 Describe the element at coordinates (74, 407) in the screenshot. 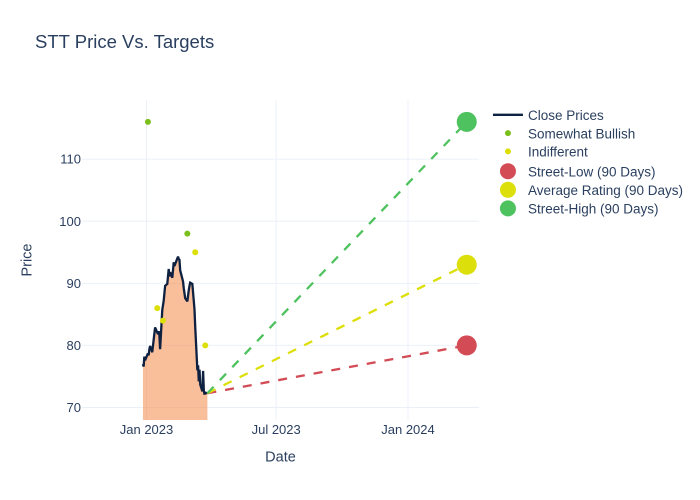

I see `svg-text: 70` at that location.